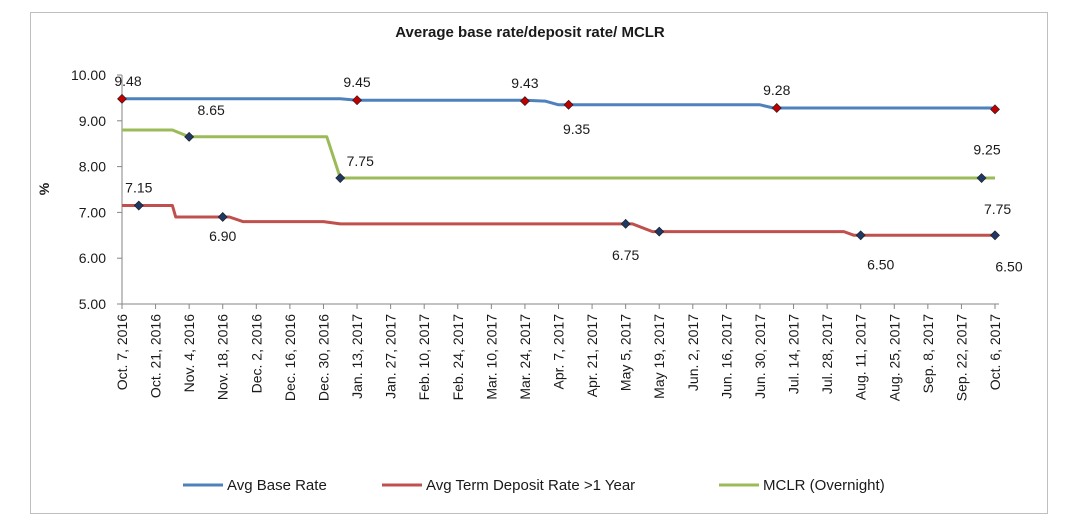 This screenshot has width=1079, height=530. What do you see at coordinates (928, 354) in the screenshot?
I see `x-tick-label: Sep. 8, 2017` at bounding box center [928, 354].